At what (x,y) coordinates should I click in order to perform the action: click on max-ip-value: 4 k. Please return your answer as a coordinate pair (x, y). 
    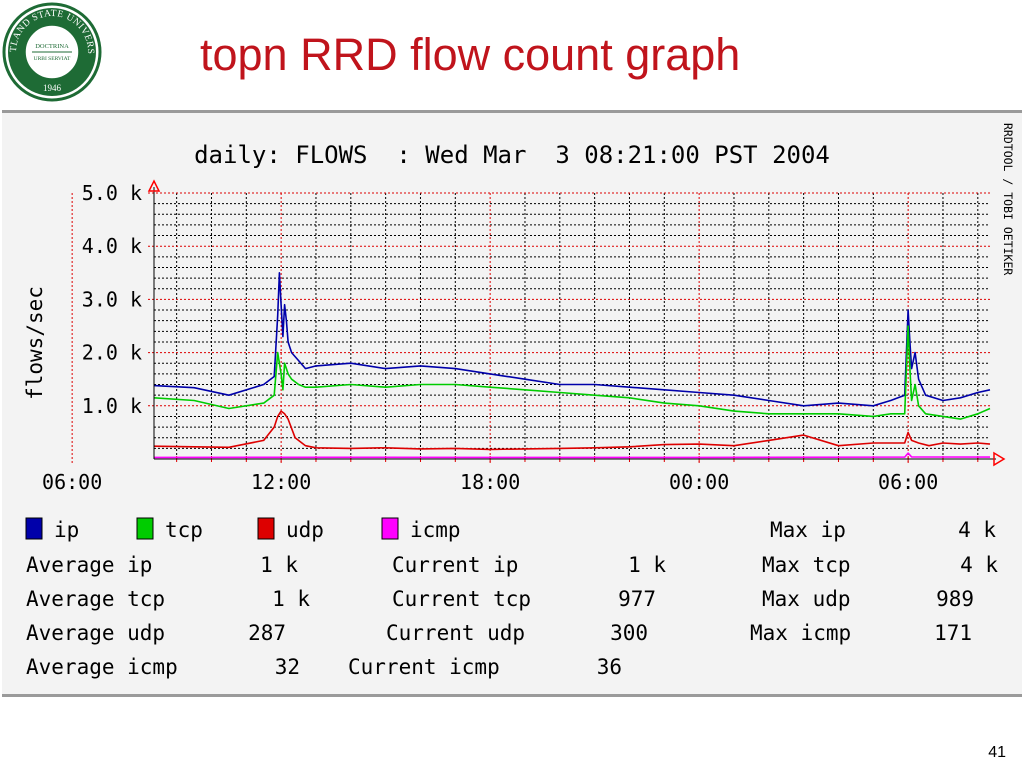
    Looking at the image, I should click on (977, 530).